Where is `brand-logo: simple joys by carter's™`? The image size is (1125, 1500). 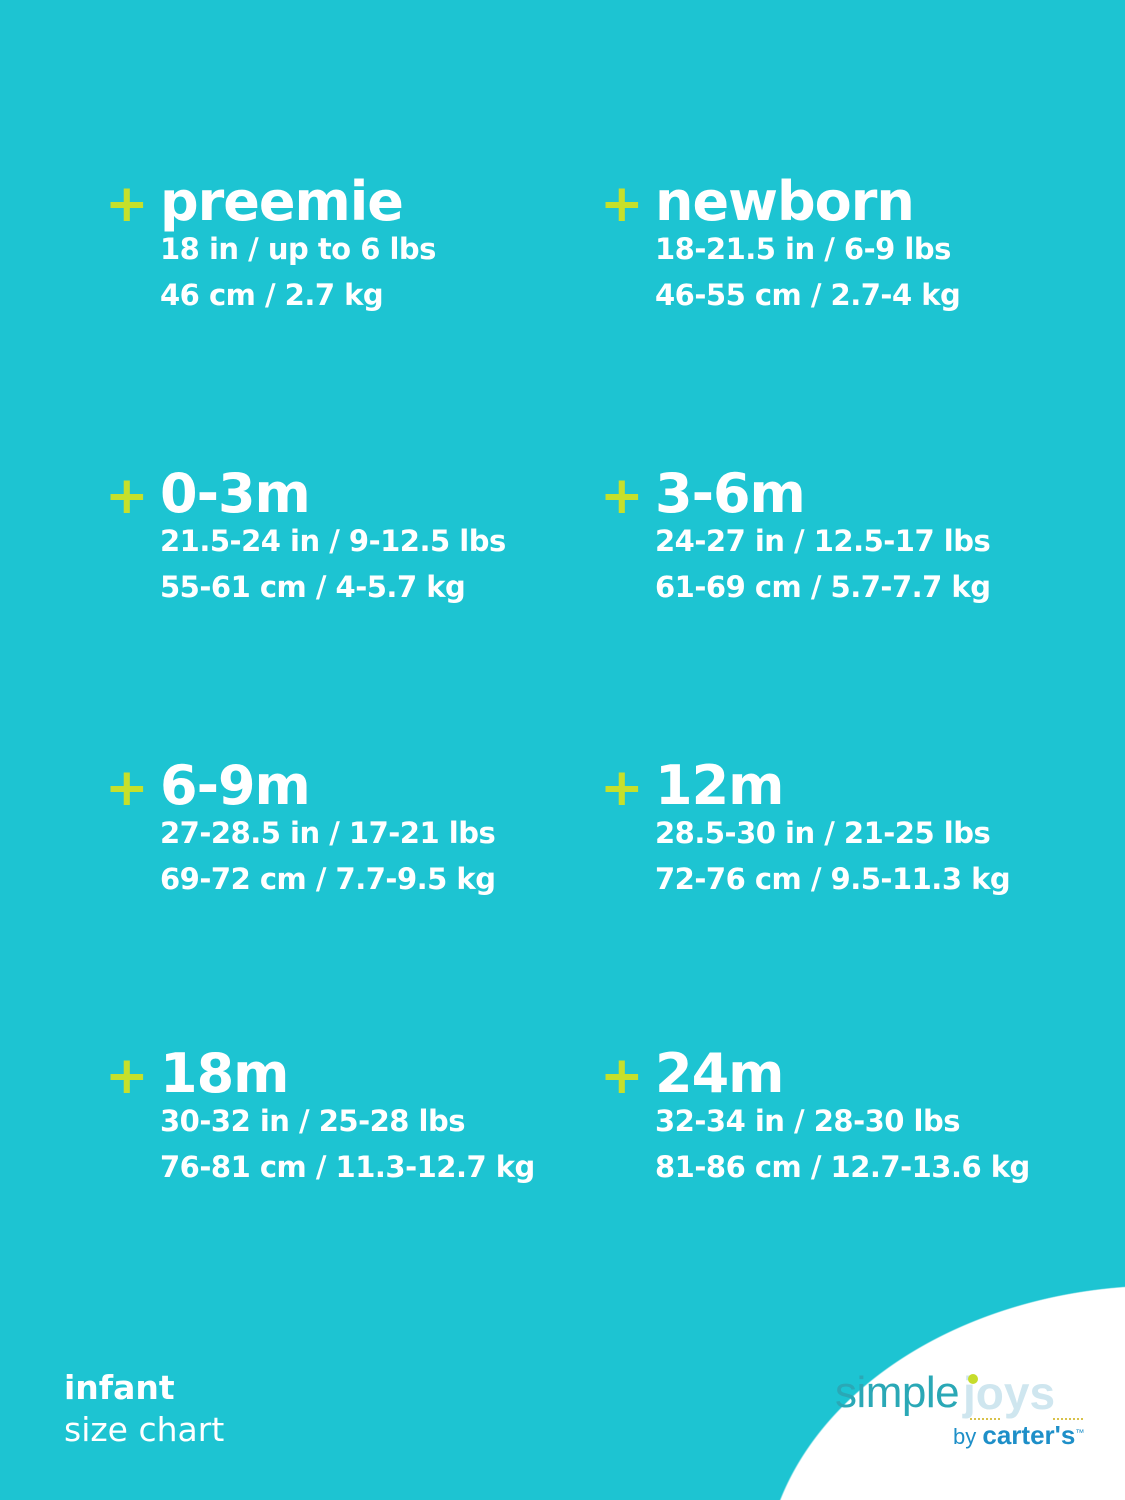
brand-logo: simple joys by carter's™ is located at coordinates (965, 1417).